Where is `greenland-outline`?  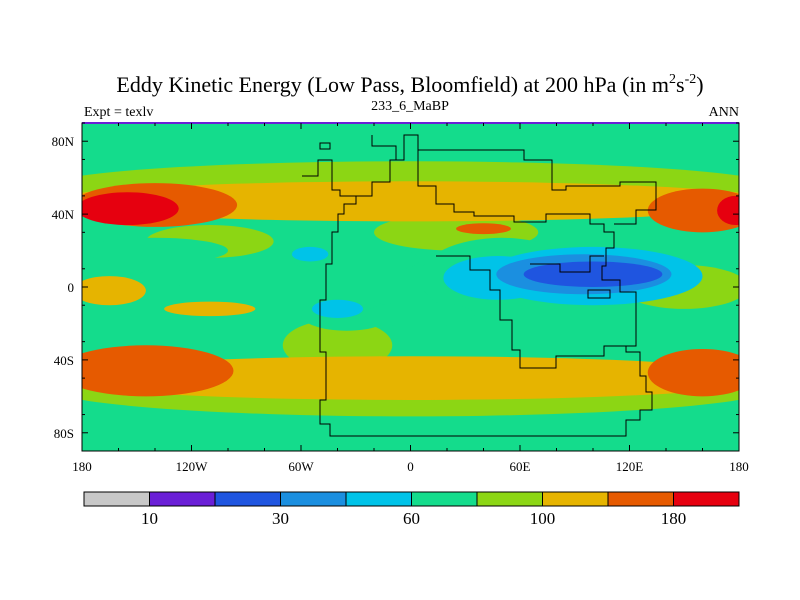
greenland-outline is located at coordinates (387, 148).